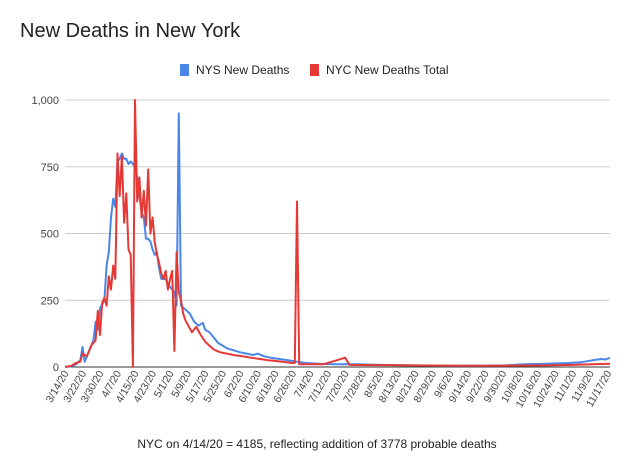 The height and width of the screenshot is (476, 634). What do you see at coordinates (242, 70) in the screenshot?
I see `legend-label: NYS New Deaths` at bounding box center [242, 70].